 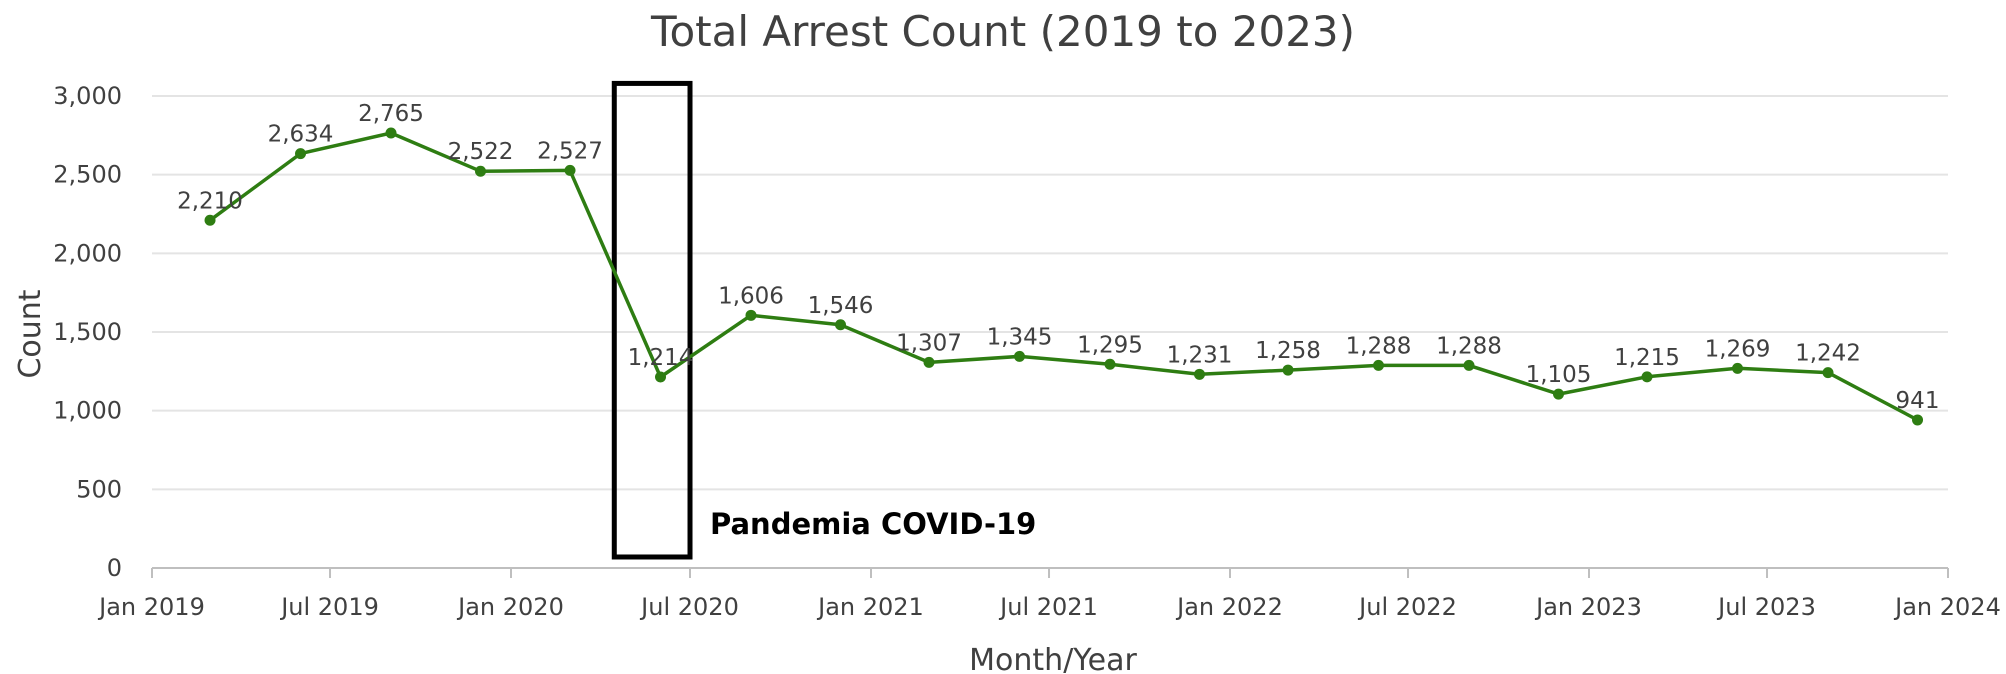 I want to click on y-tick-label: 2,000, so click(x=87, y=253).